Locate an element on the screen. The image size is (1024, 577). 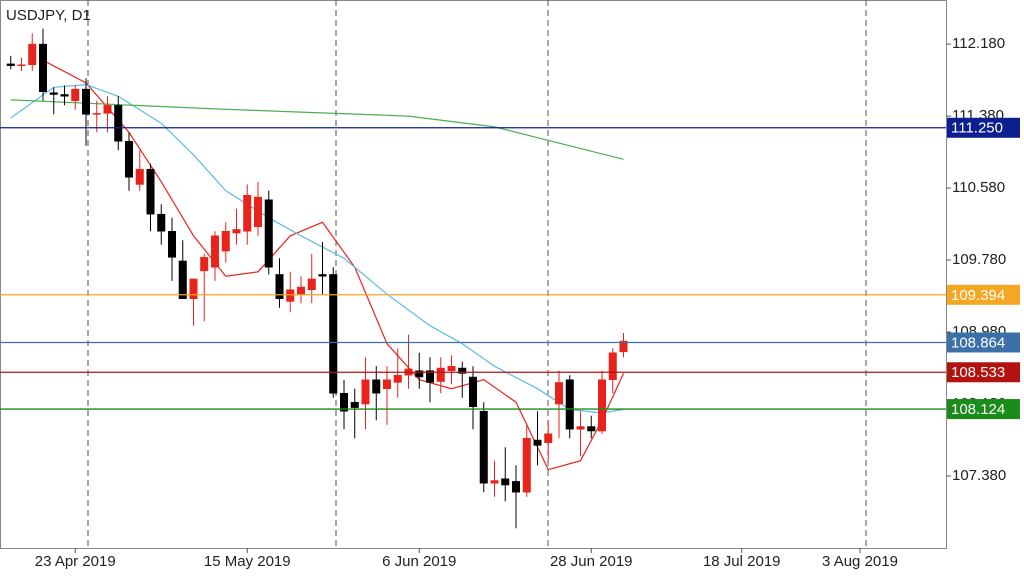
level-label: 109.394 is located at coordinates (978, 295).